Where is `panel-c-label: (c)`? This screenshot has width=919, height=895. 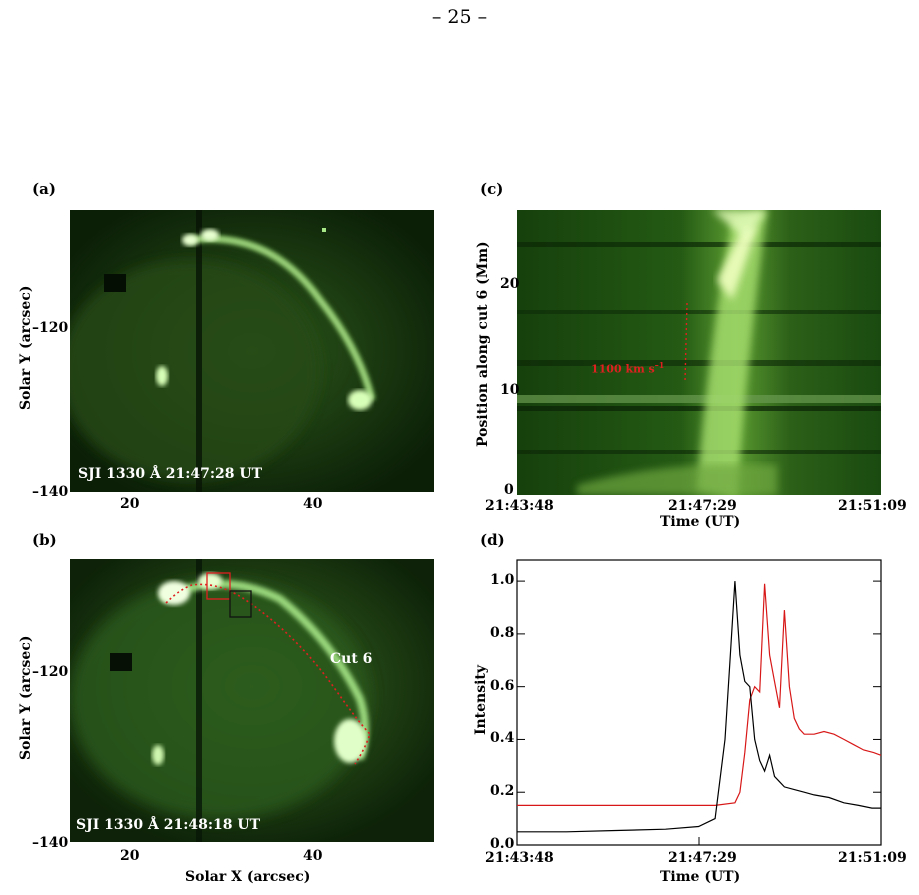
panel-c-label: (c) is located at coordinates (492, 189).